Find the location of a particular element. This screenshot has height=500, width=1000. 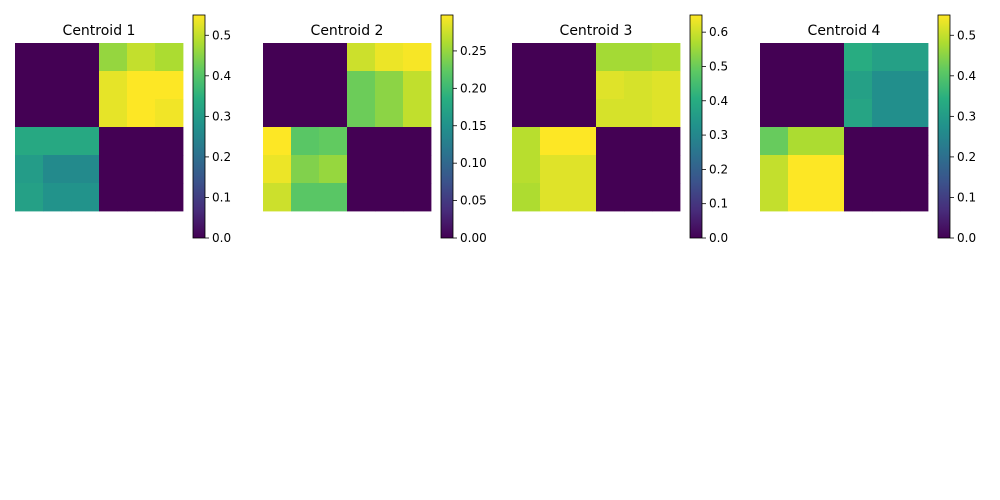

colorbar-tick-label: 0.2 is located at coordinates (966, 157).